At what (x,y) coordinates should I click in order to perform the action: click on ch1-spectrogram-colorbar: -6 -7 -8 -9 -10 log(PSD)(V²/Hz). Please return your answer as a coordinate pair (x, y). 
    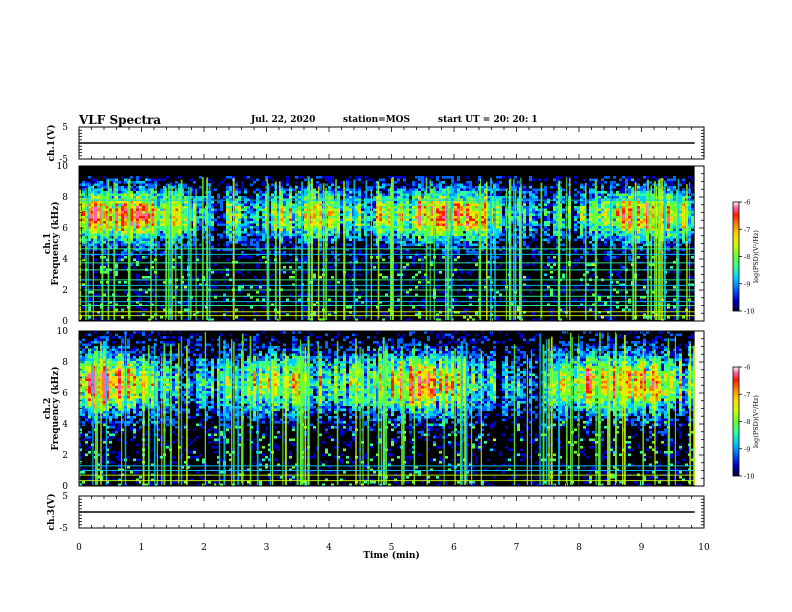
    Looking at the image, I should click on (746, 257).